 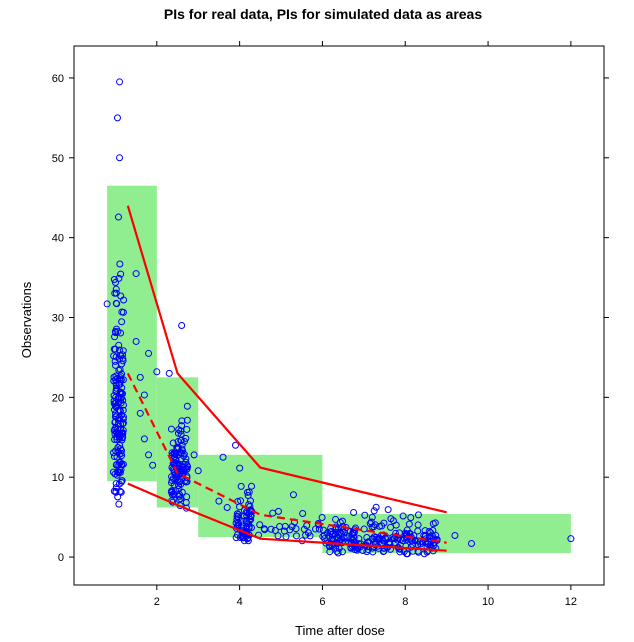 What do you see at coordinates (340, 630) in the screenshot?
I see `x-axis-label: Time after dose` at bounding box center [340, 630].